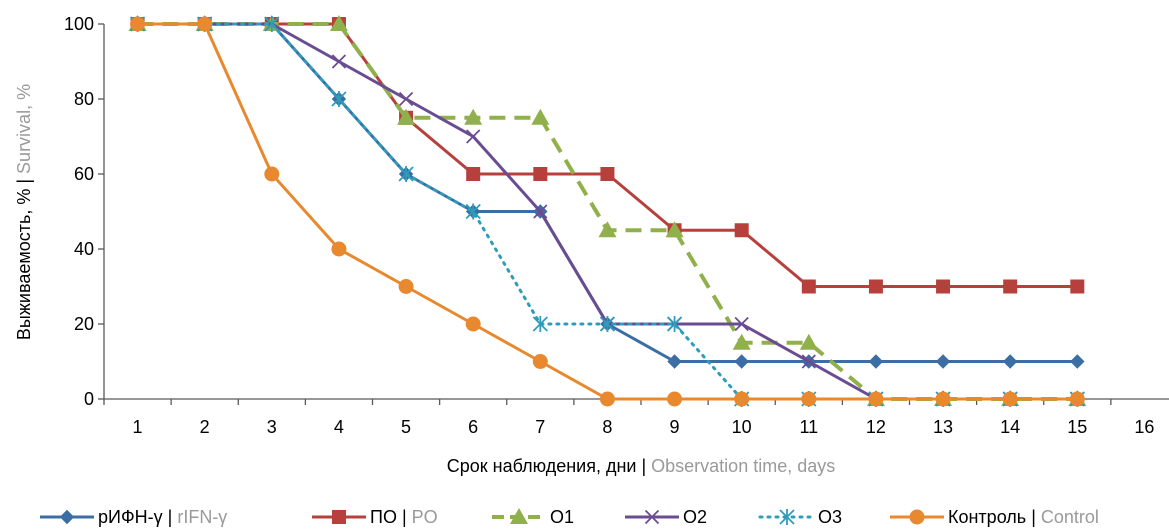  I want to click on legend-item: рИФН-γ | rIFN-γ, so click(133, 517).